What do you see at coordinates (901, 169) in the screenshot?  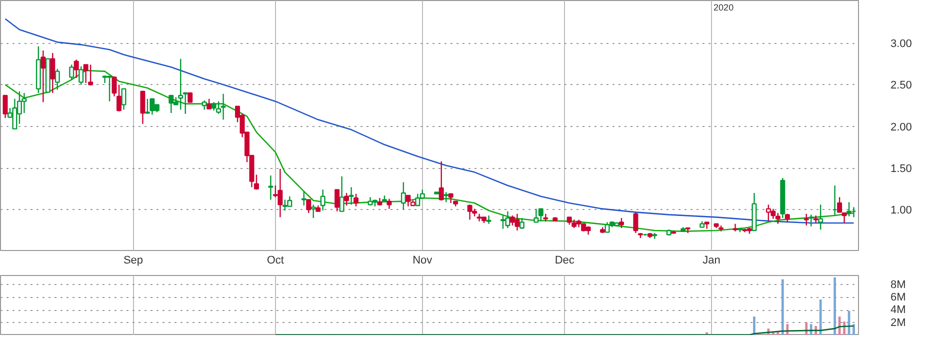 I see `y-tick-label: 1.50` at bounding box center [901, 169].